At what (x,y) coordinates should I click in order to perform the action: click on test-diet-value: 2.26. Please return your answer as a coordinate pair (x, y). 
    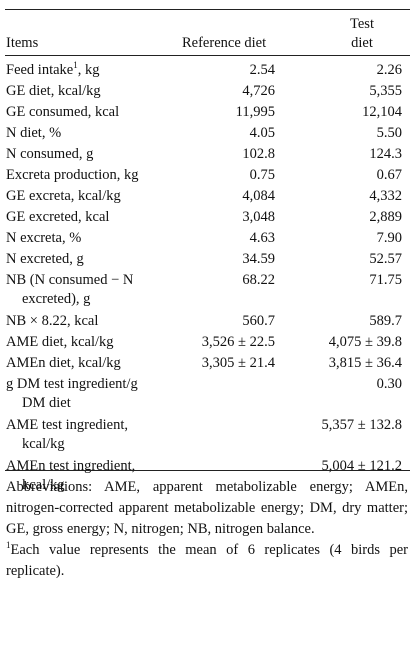
    Looking at the image, I should click on (389, 70).